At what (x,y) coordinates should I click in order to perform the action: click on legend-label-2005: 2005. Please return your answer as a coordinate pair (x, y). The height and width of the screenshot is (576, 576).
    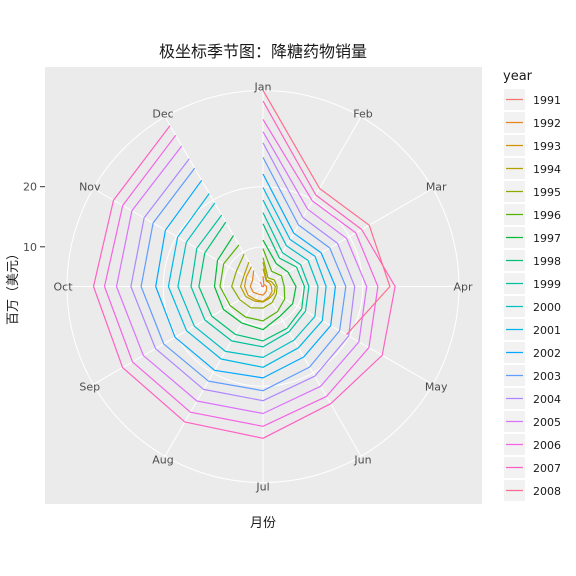
    Looking at the image, I should click on (547, 422).